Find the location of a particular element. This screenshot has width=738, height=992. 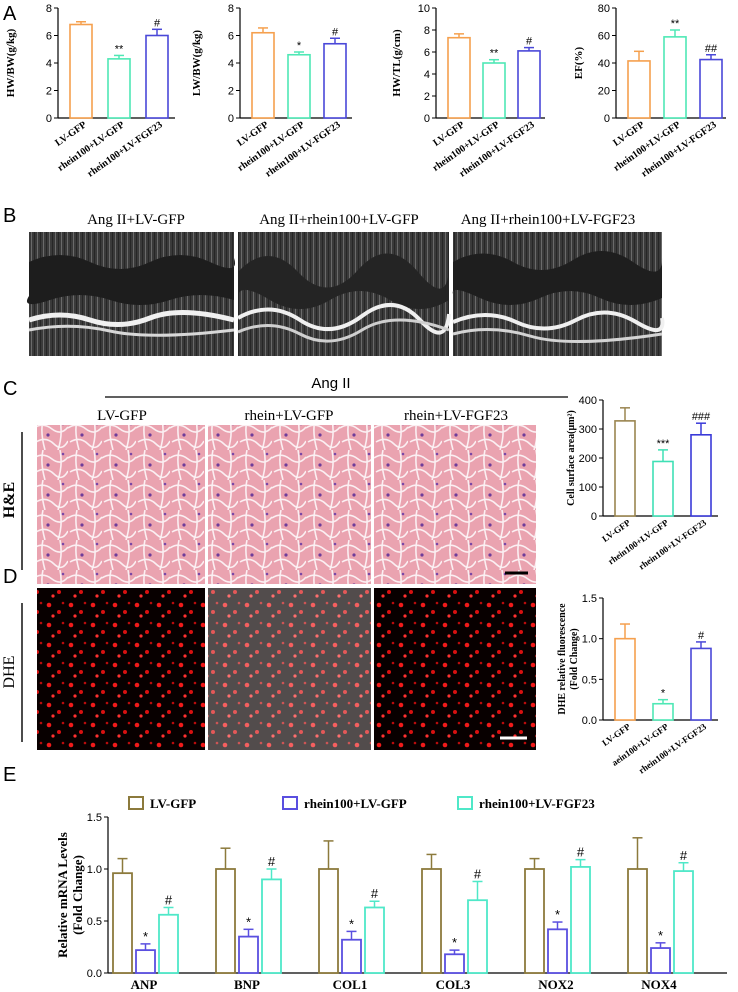

mrna-category-label: NOX2 is located at coordinates (555, 984).